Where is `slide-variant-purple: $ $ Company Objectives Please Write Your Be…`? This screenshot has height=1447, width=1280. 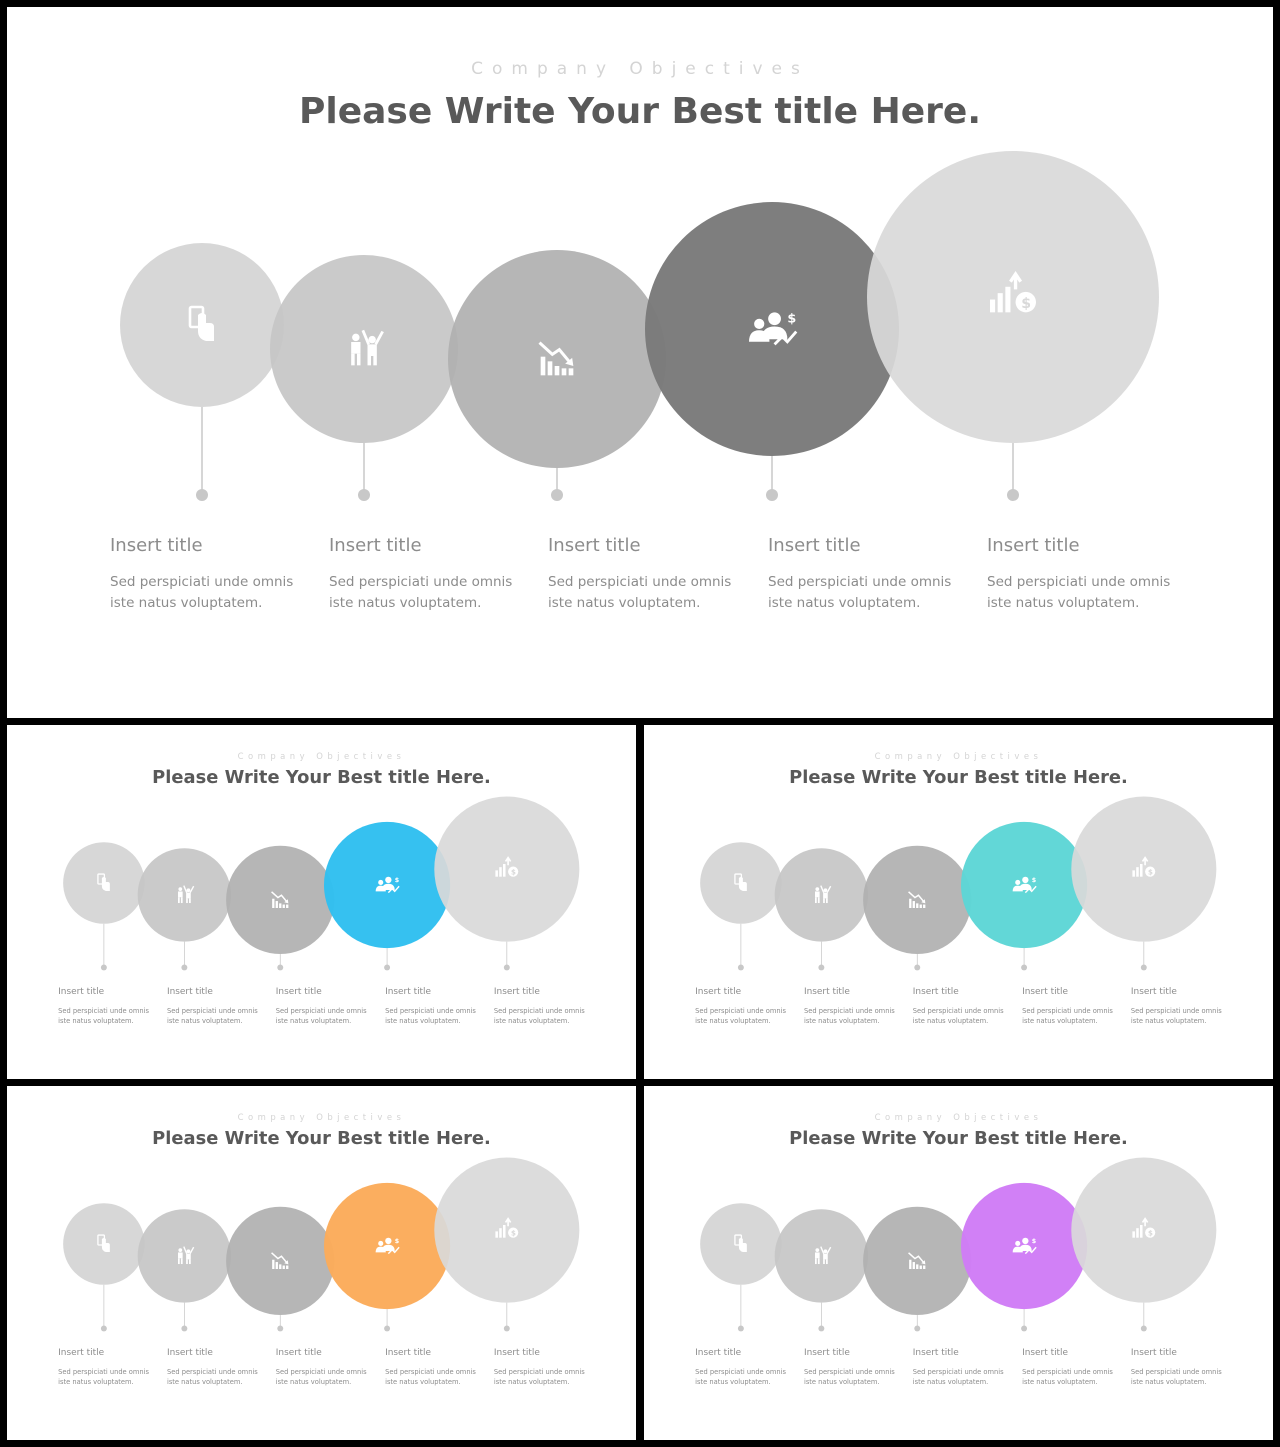
slide-variant-purple: $ $ Company Objectives Please Write Your Be… is located at coordinates (958, 1263).